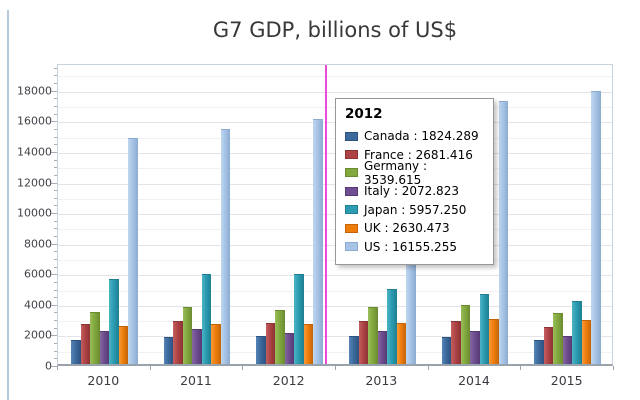 The width and height of the screenshot is (640, 400). I want to click on bar-uk-2011, so click(216, 343).